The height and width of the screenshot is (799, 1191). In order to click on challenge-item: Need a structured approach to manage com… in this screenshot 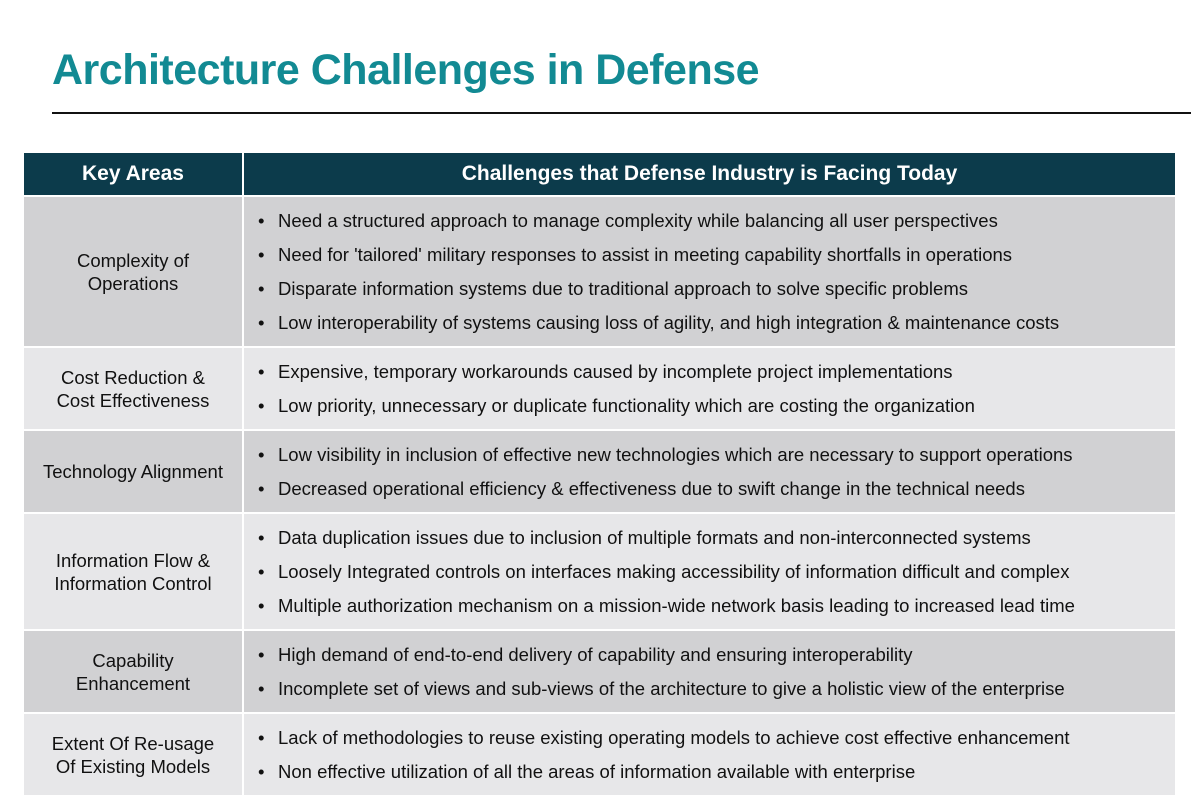, I will do `click(715, 221)`.